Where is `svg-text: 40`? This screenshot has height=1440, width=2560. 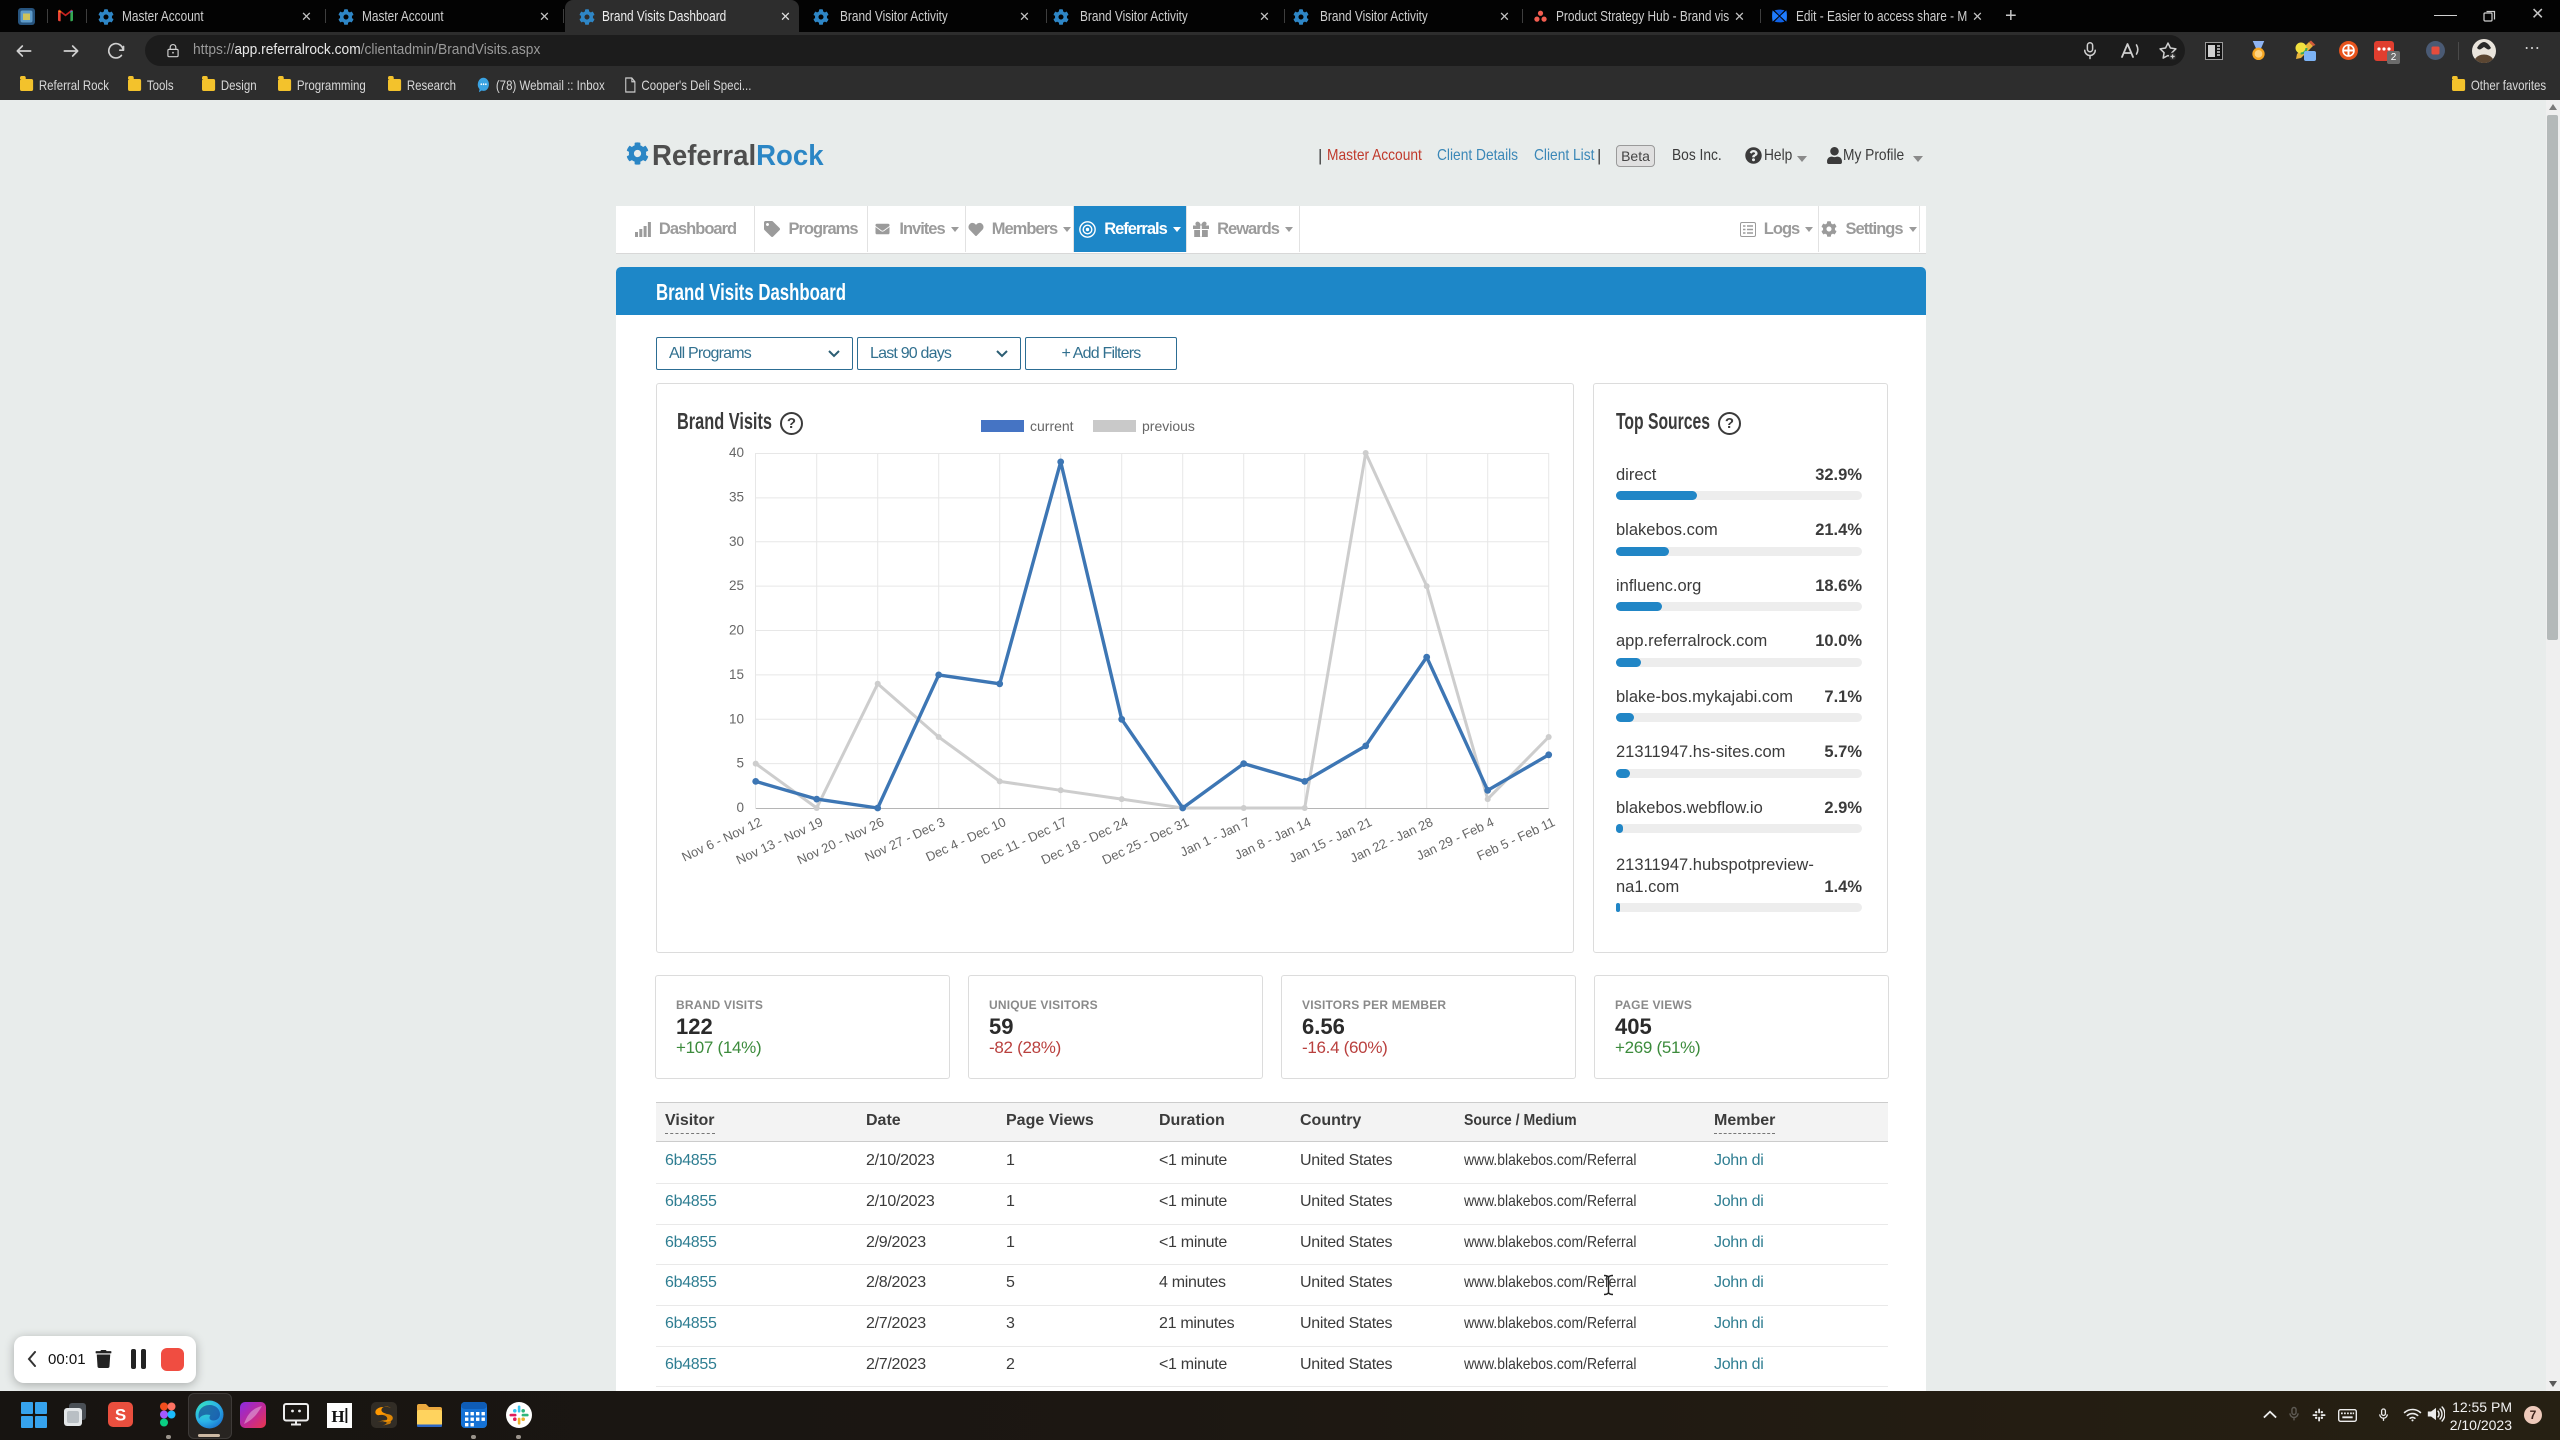 svg-text: 40 is located at coordinates (736, 452).